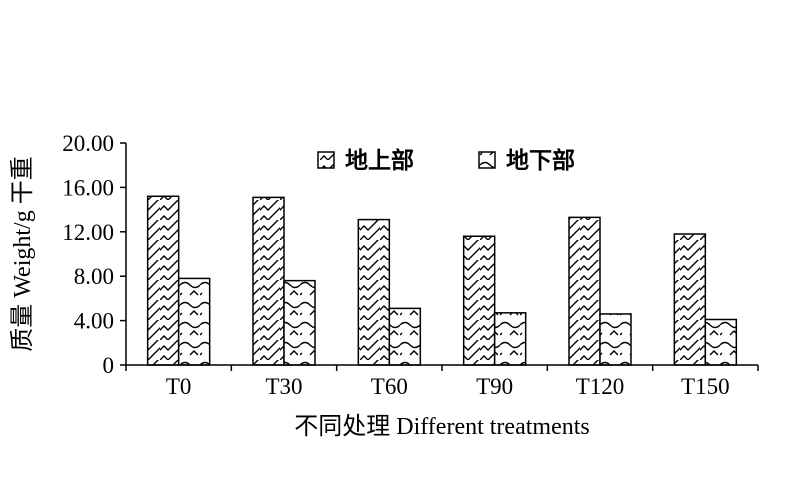 Image resolution: width=800 pixels, height=499 pixels. Describe the element at coordinates (179, 386) in the screenshot. I see `x-tick-label: T0` at that location.